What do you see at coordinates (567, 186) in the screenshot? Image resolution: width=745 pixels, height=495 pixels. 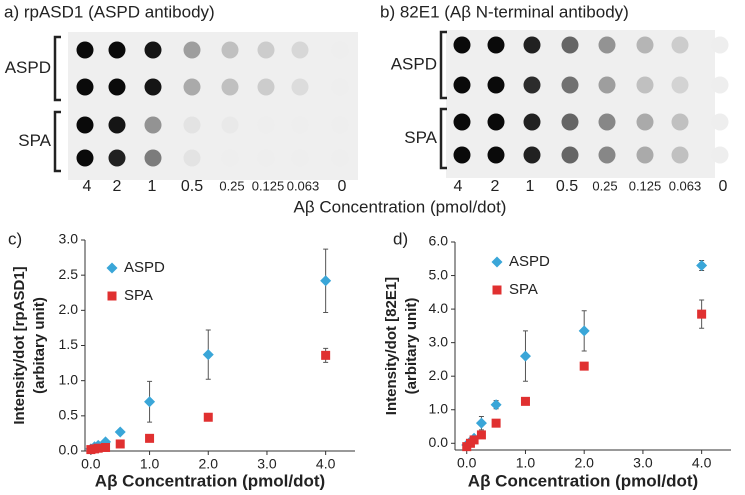 I see `lane-label: 0.5` at bounding box center [567, 186].